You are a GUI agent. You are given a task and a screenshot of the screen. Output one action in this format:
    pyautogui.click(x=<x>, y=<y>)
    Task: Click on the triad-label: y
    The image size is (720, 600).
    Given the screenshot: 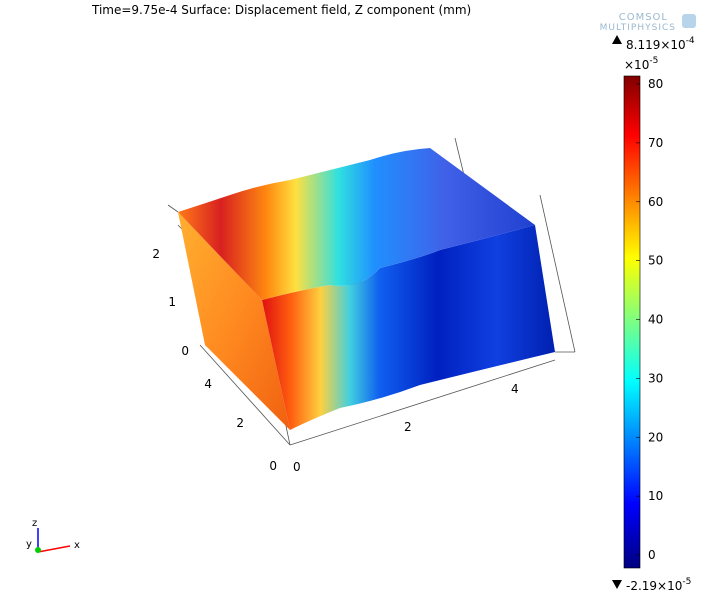 What is the action you would take?
    pyautogui.click(x=29, y=544)
    